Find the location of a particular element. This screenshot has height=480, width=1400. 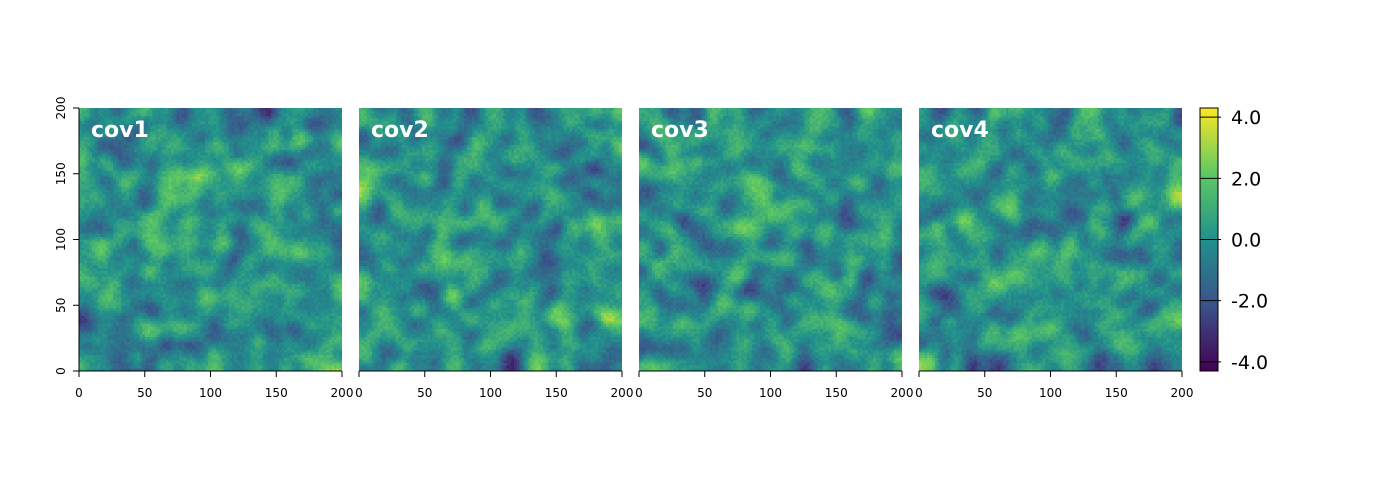

panel-label: cov3 is located at coordinates (680, 130).